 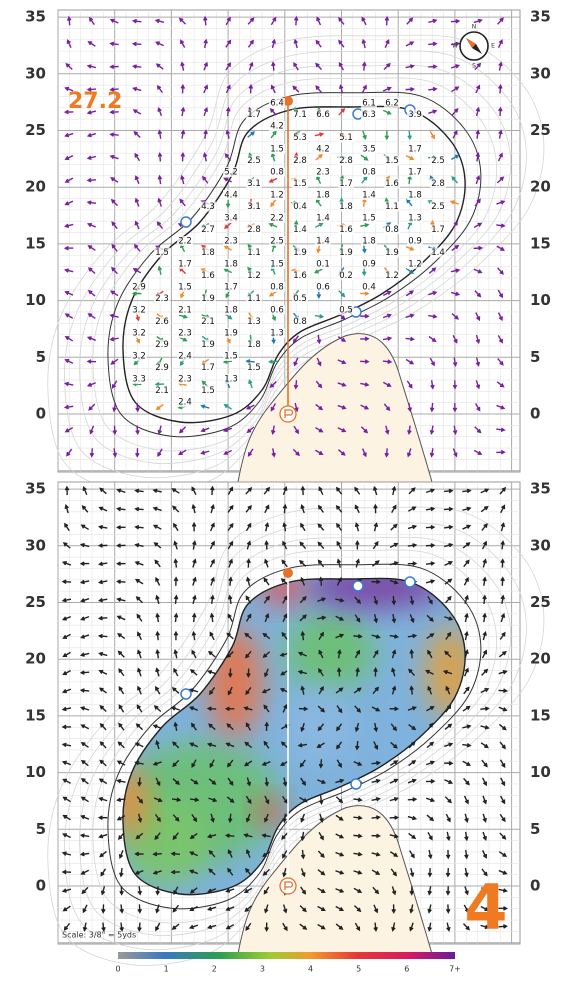 I want to click on compass-letter: S, so click(x=474, y=66).